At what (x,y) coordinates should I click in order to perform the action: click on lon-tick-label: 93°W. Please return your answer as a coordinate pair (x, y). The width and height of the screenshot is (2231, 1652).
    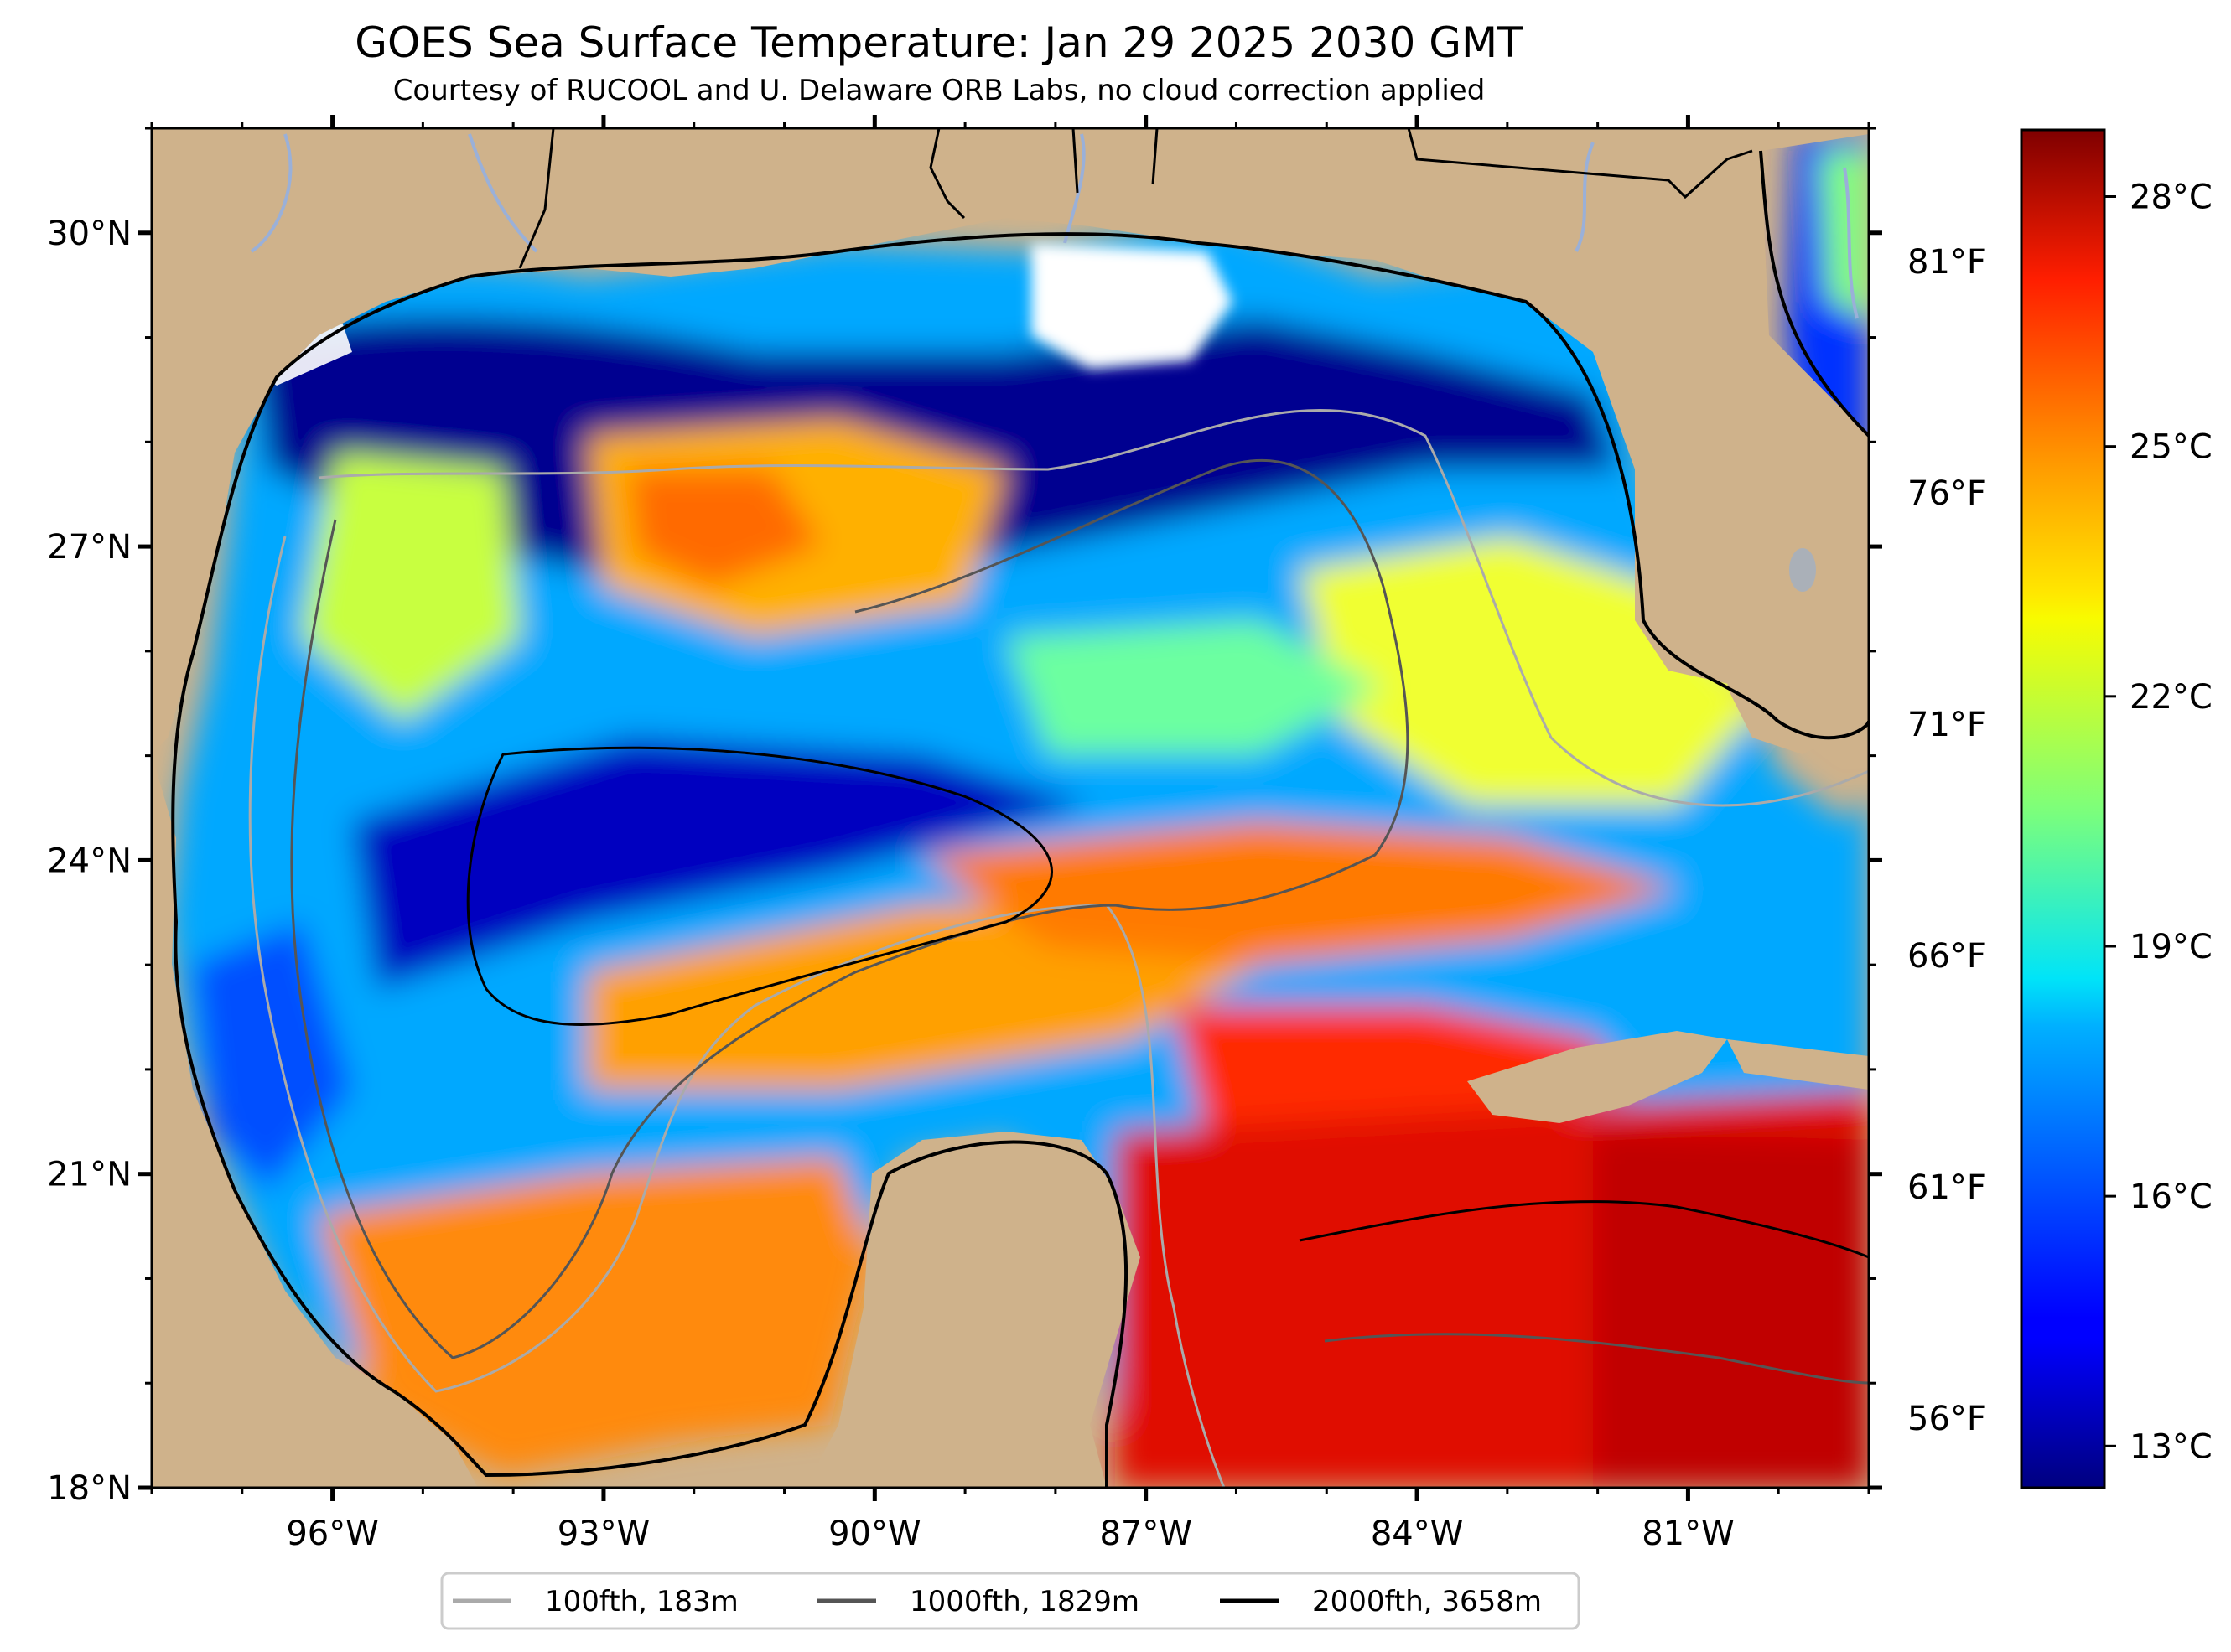
    Looking at the image, I should click on (604, 1534).